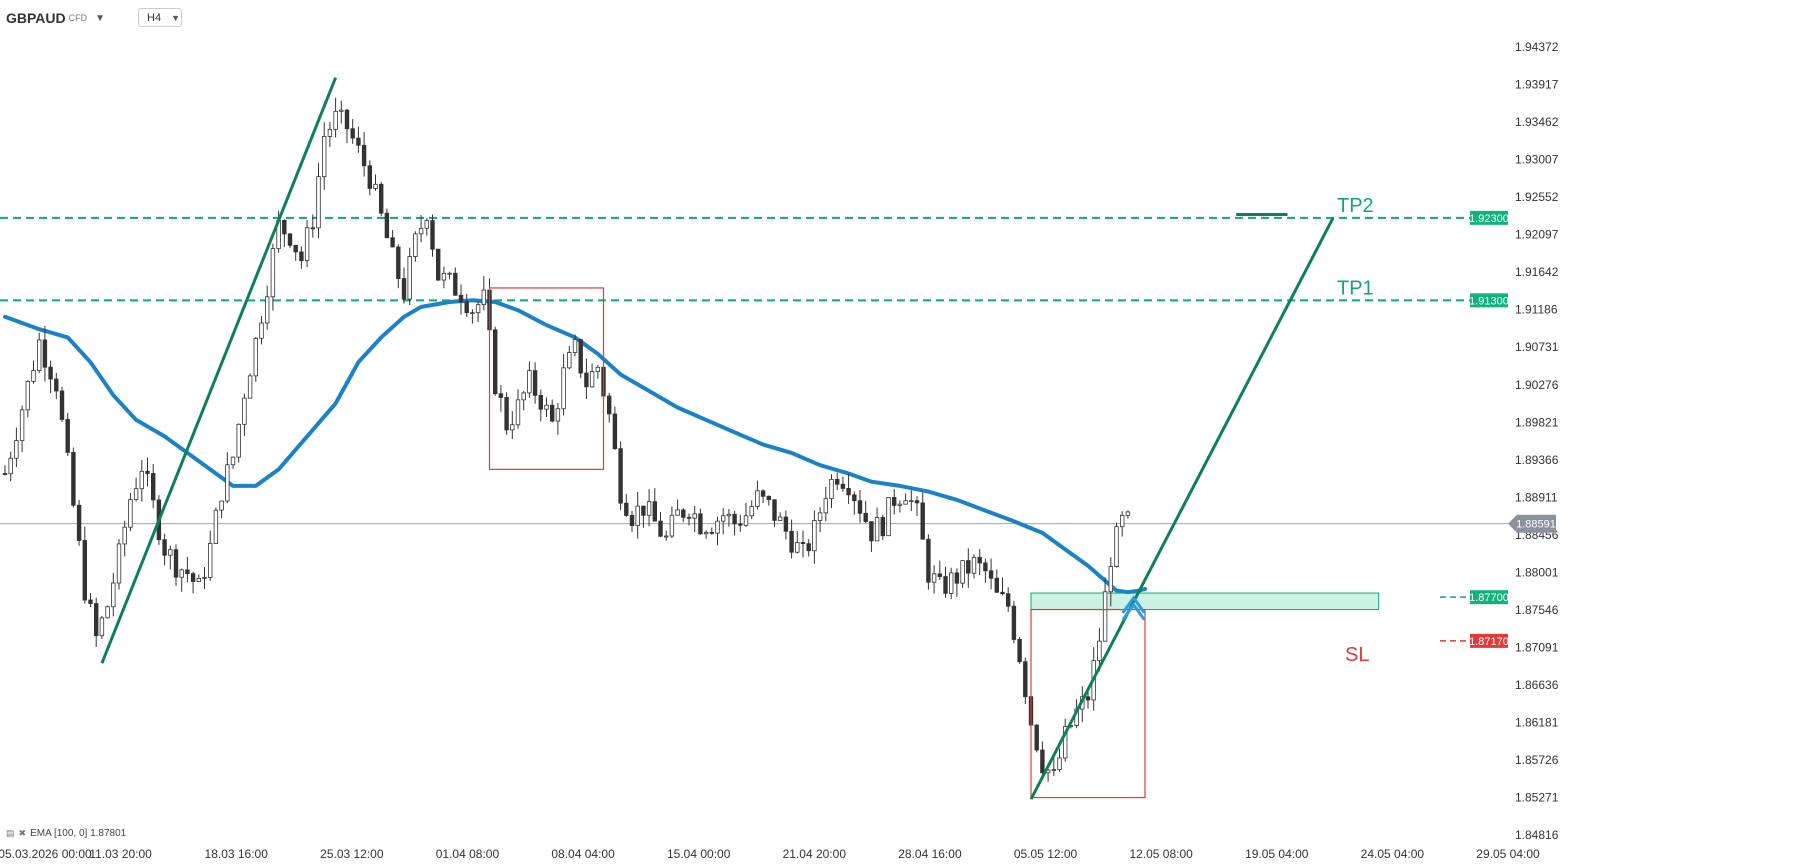 The height and width of the screenshot is (865, 1818). Describe the element at coordinates (1536, 497) in the screenshot. I see `y-tick-label: 1.88911` at that location.